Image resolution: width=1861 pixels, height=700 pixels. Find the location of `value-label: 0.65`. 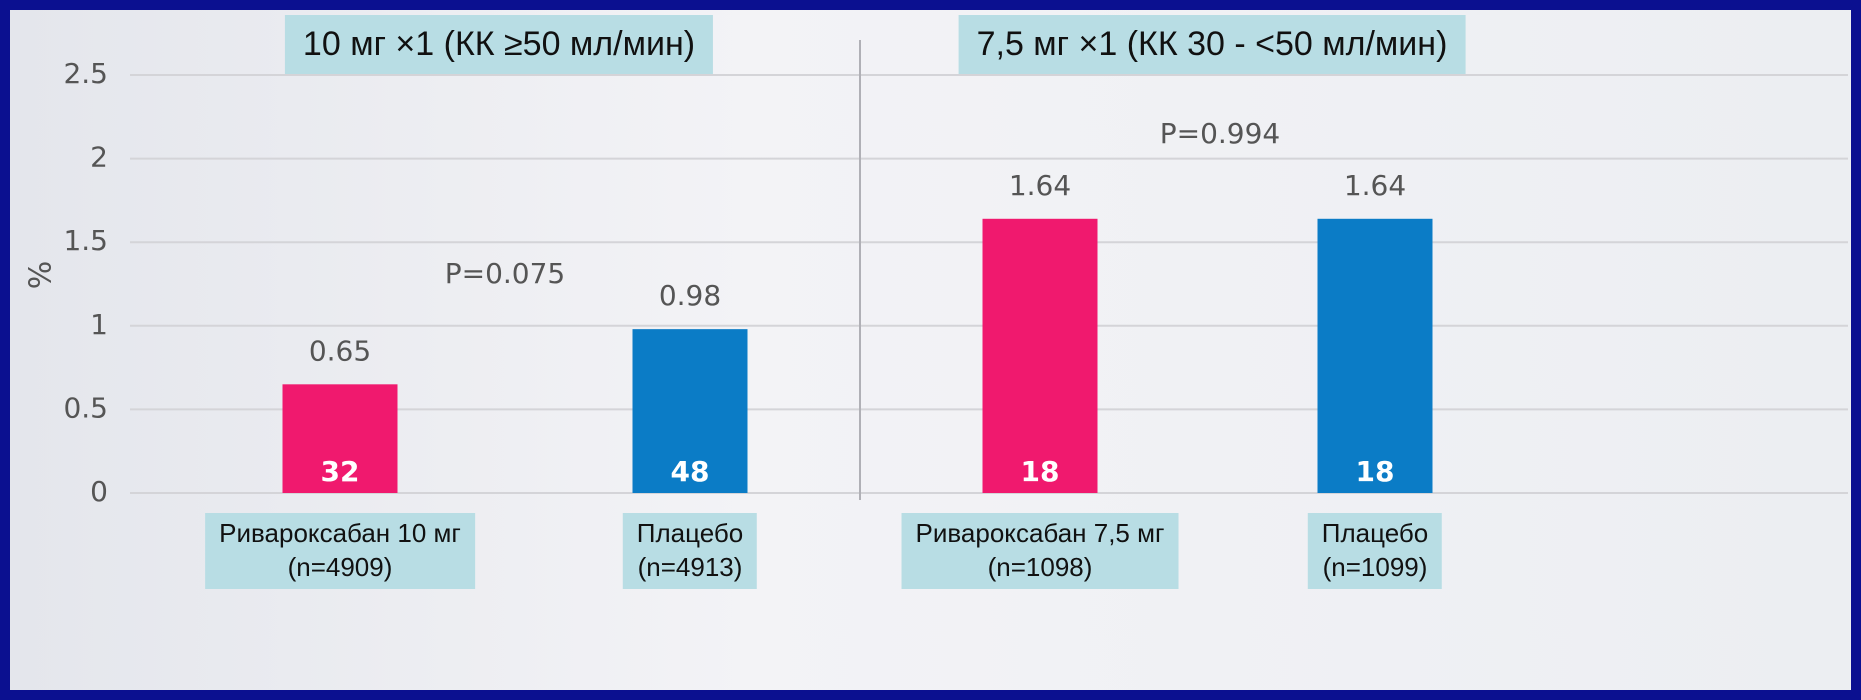

value-label: 0.65 is located at coordinates (340, 350).